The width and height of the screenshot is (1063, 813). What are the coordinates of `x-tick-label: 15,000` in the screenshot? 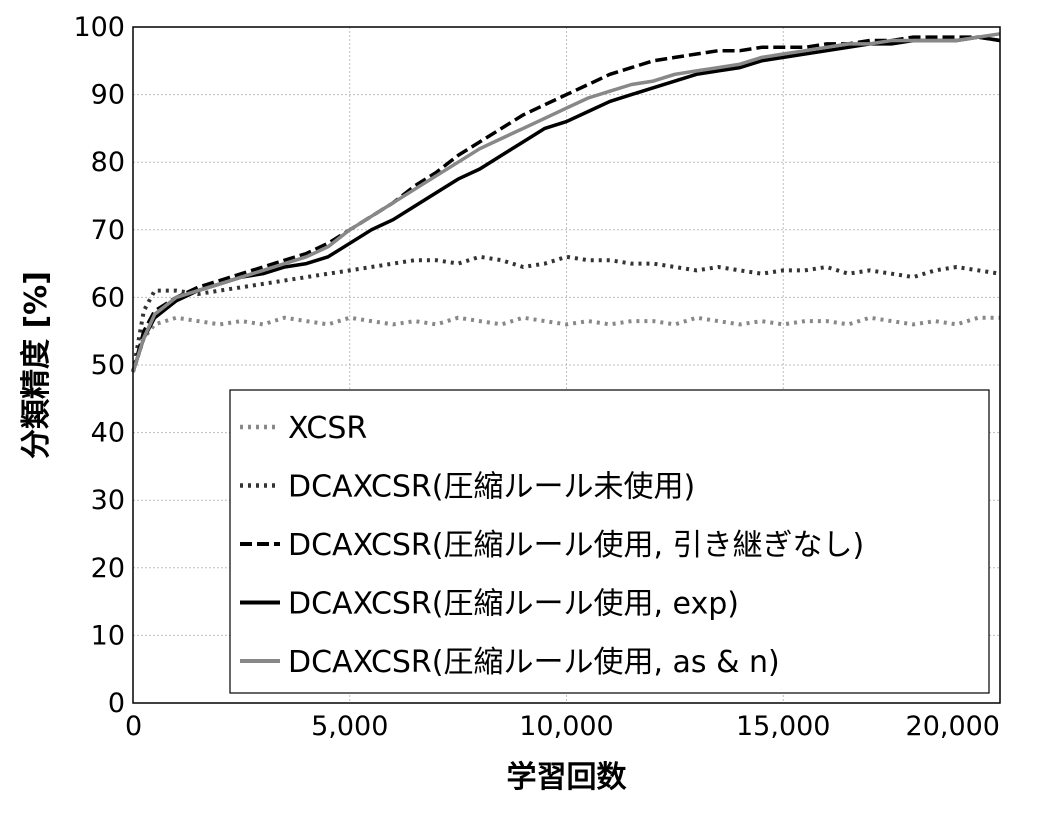 It's located at (783, 726).